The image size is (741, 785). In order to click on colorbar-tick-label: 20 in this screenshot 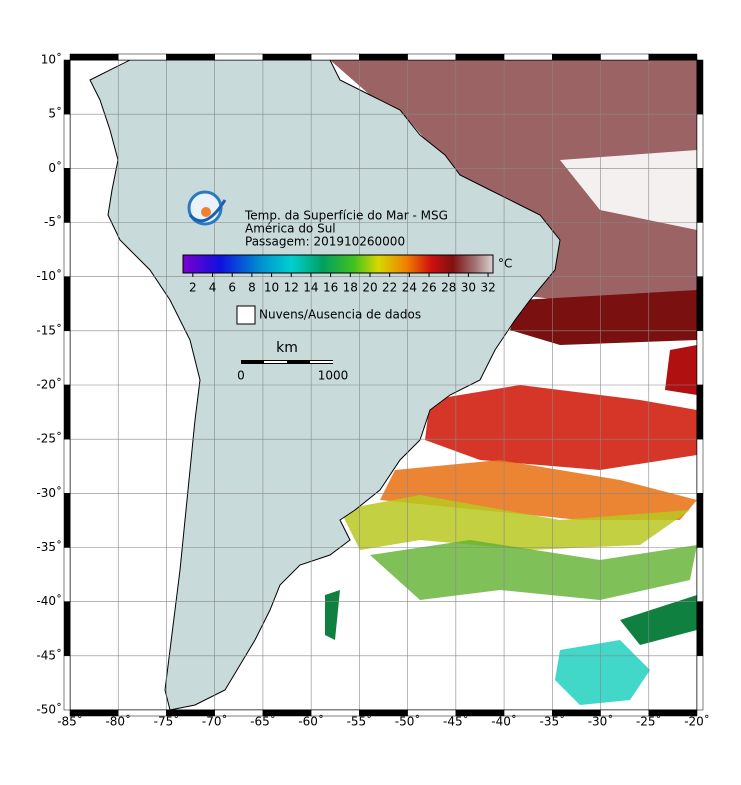, I will do `click(369, 288)`.